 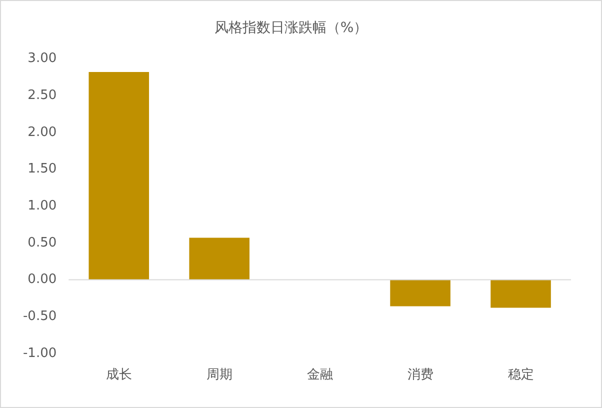 I want to click on y-tick-label: 0.00, so click(x=42, y=280).